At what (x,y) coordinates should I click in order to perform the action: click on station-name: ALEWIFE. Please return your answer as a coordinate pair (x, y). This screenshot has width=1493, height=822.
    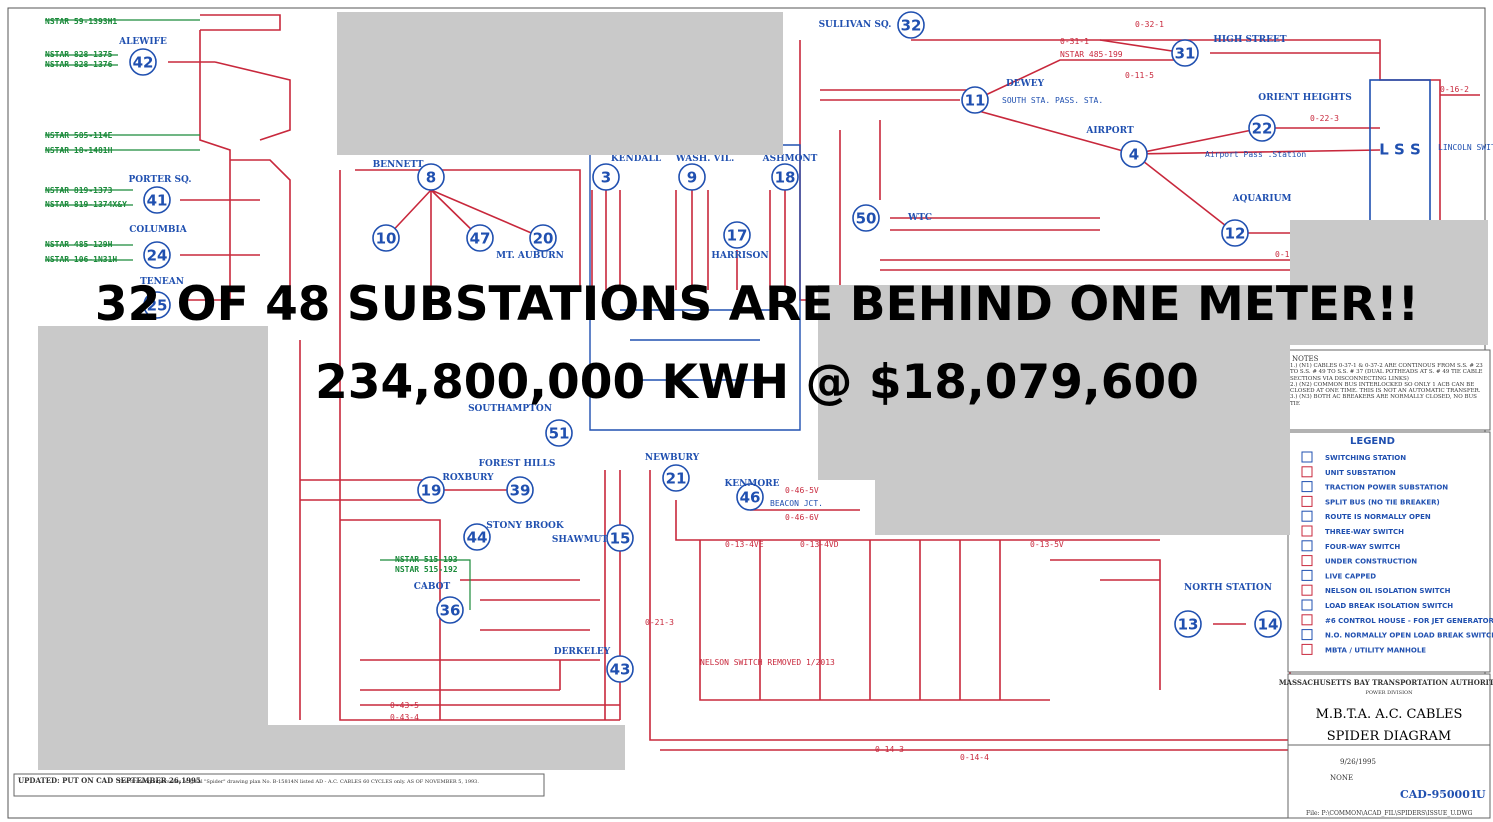
    Looking at the image, I should click on (142, 42).